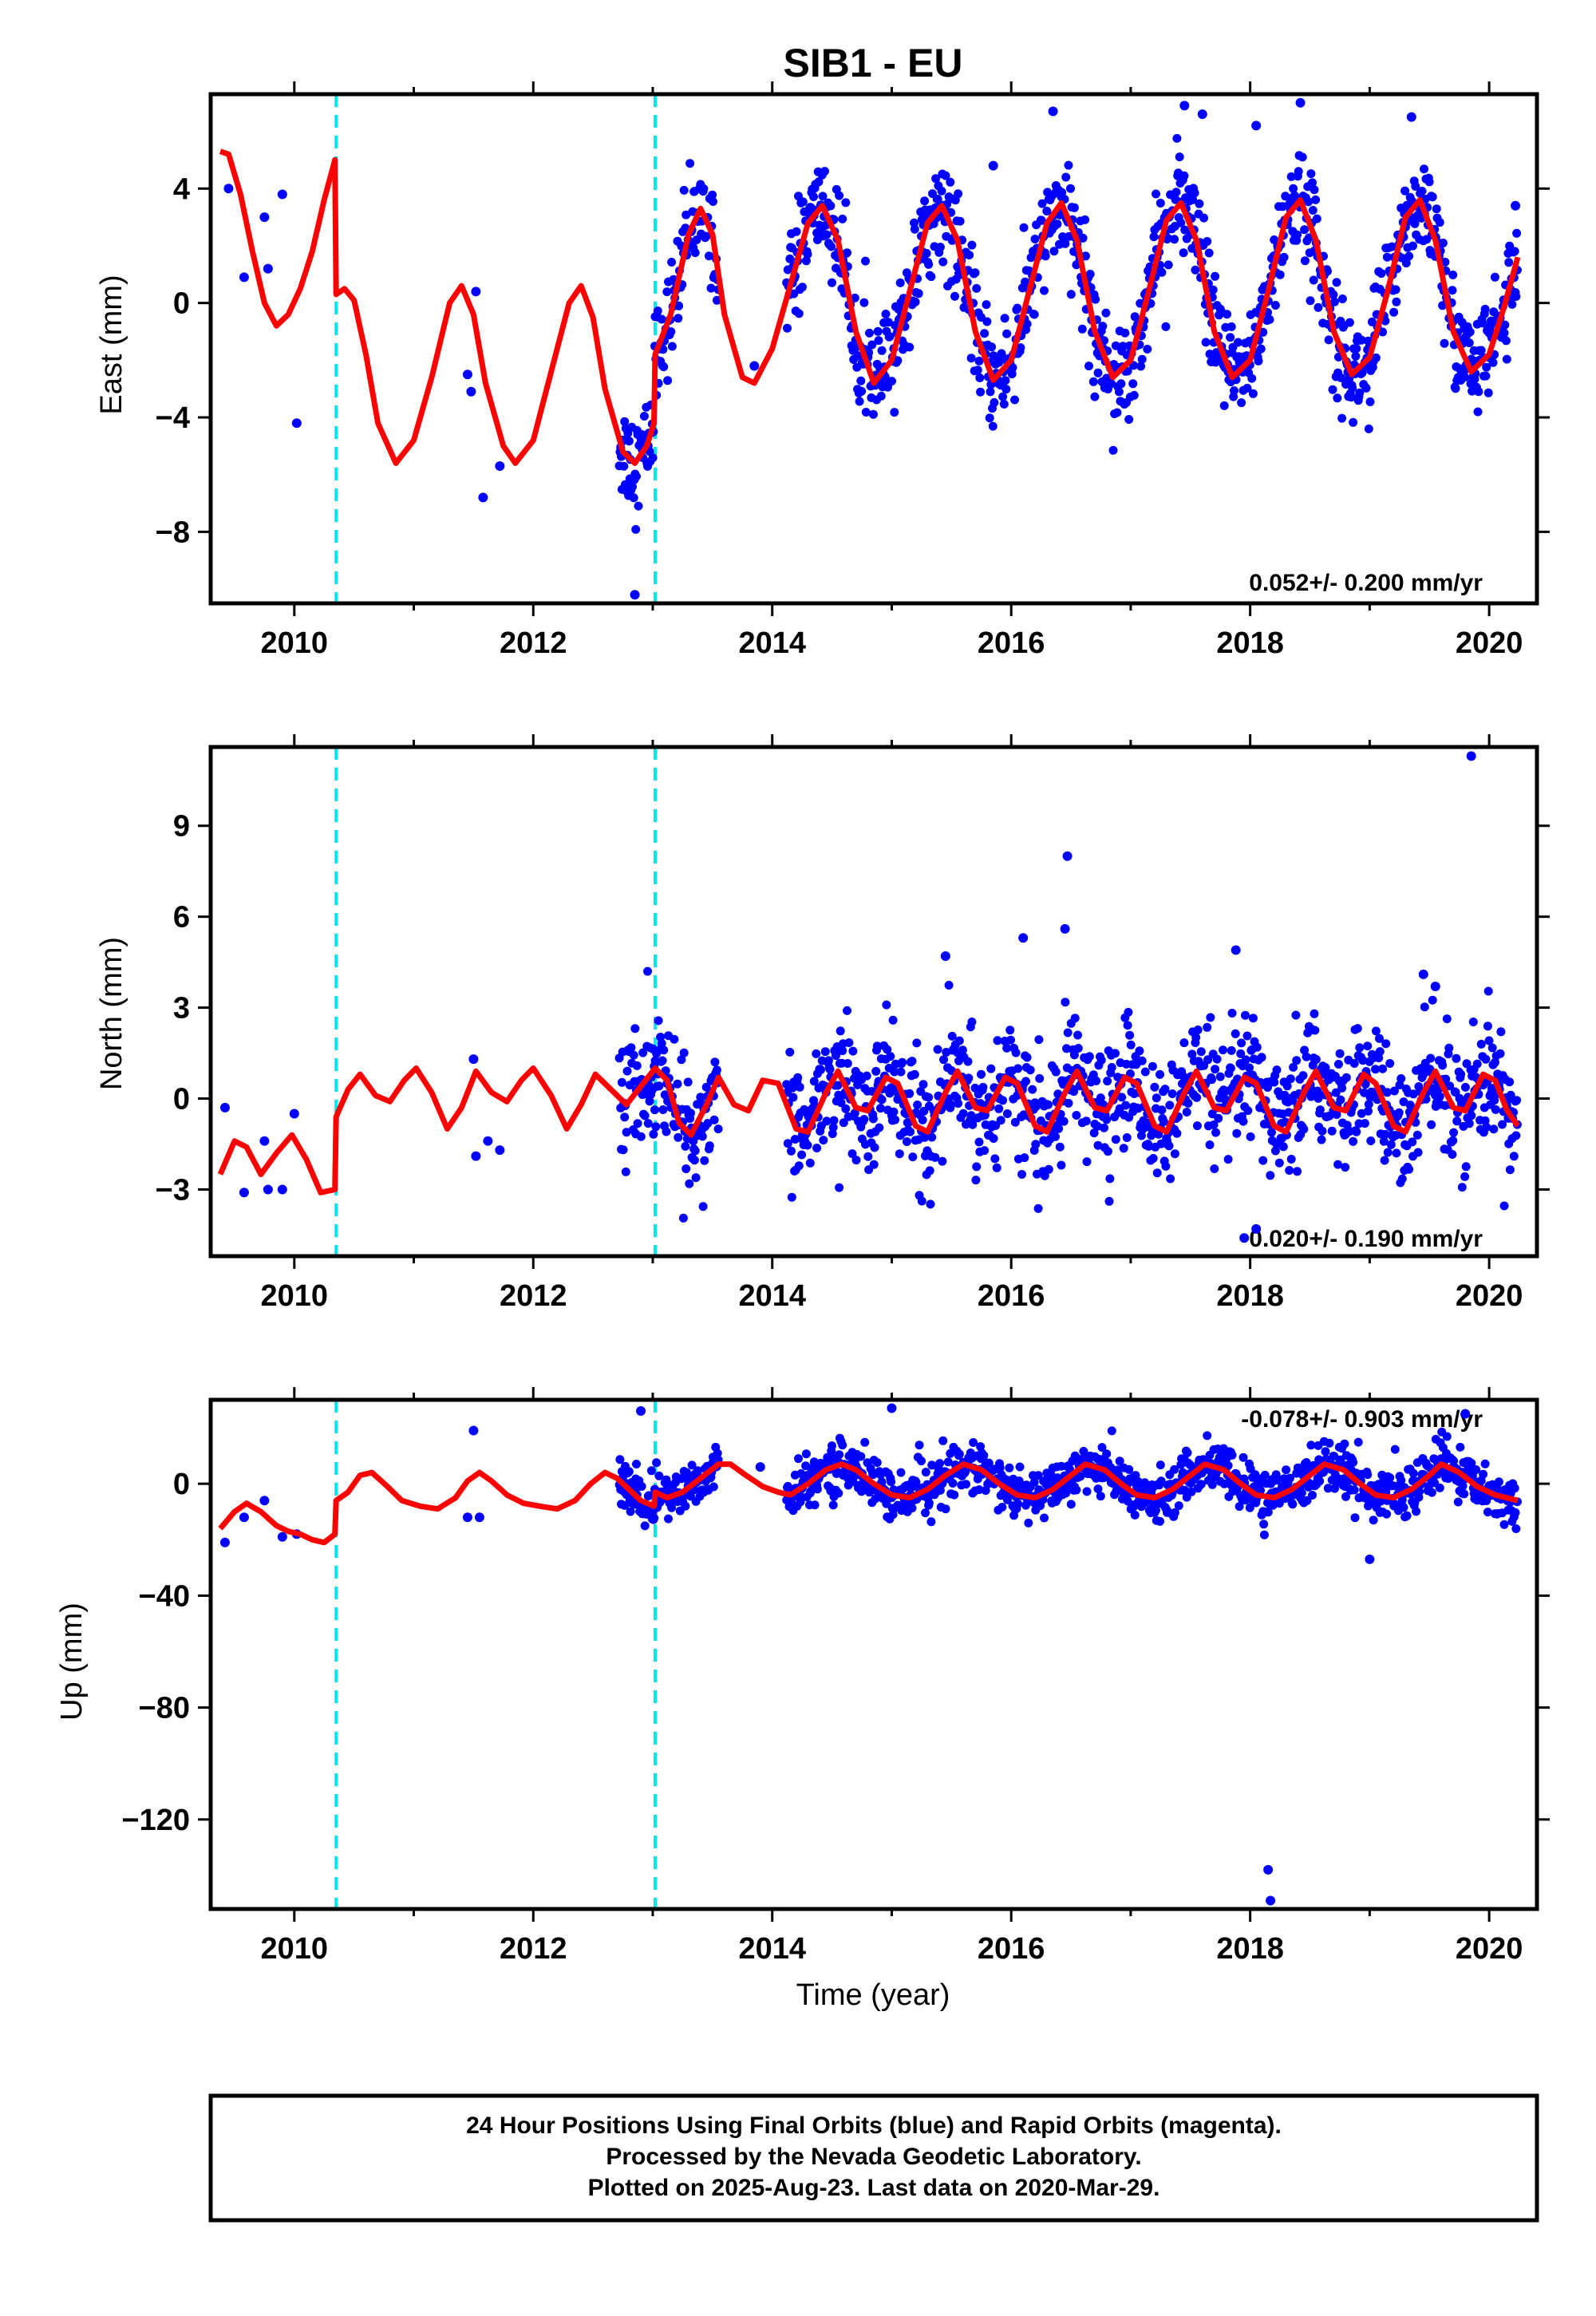  What do you see at coordinates (181, 1484) in the screenshot?
I see `up-y-tick-label: 0` at bounding box center [181, 1484].